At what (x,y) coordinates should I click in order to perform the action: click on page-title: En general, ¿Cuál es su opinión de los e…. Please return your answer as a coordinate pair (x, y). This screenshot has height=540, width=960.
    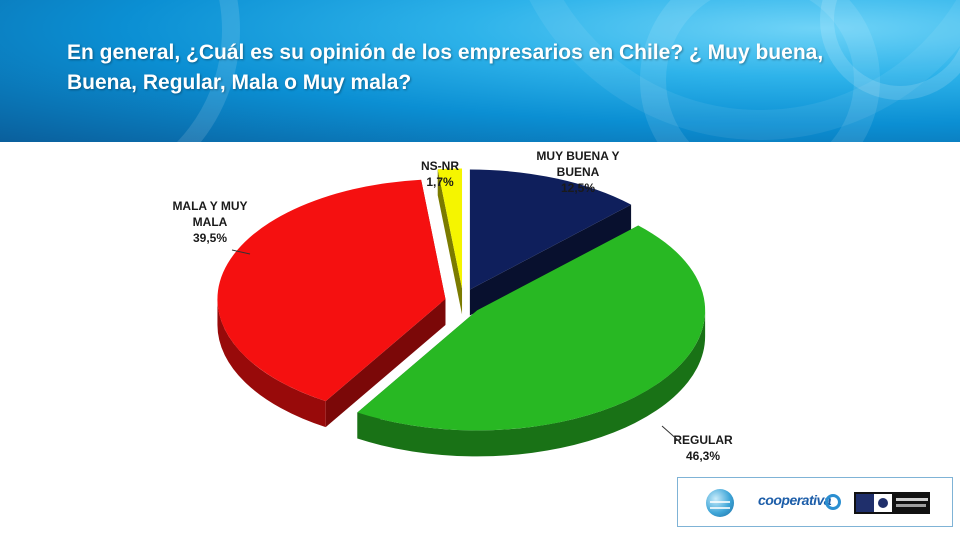
    Looking at the image, I should click on (445, 67).